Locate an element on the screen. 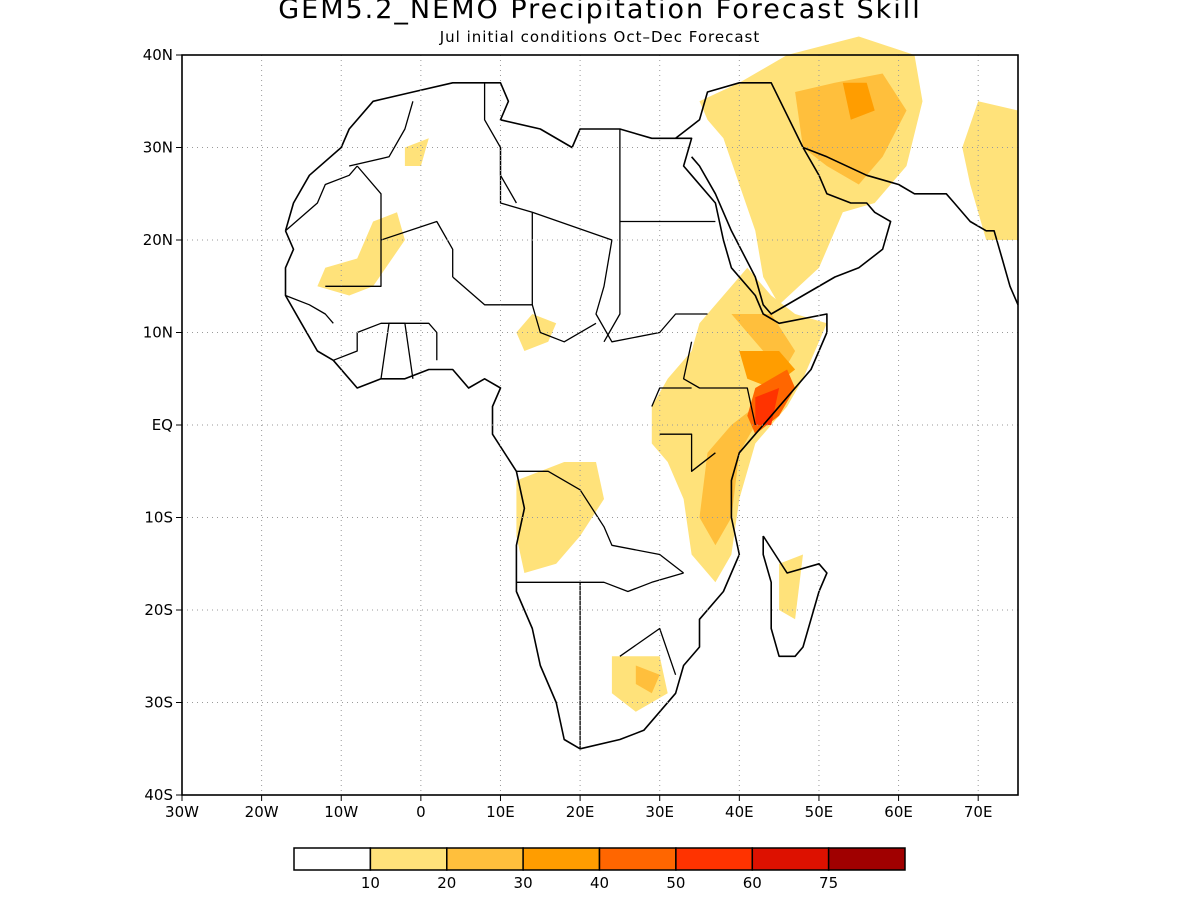  legend-label: 60 is located at coordinates (752, 883).